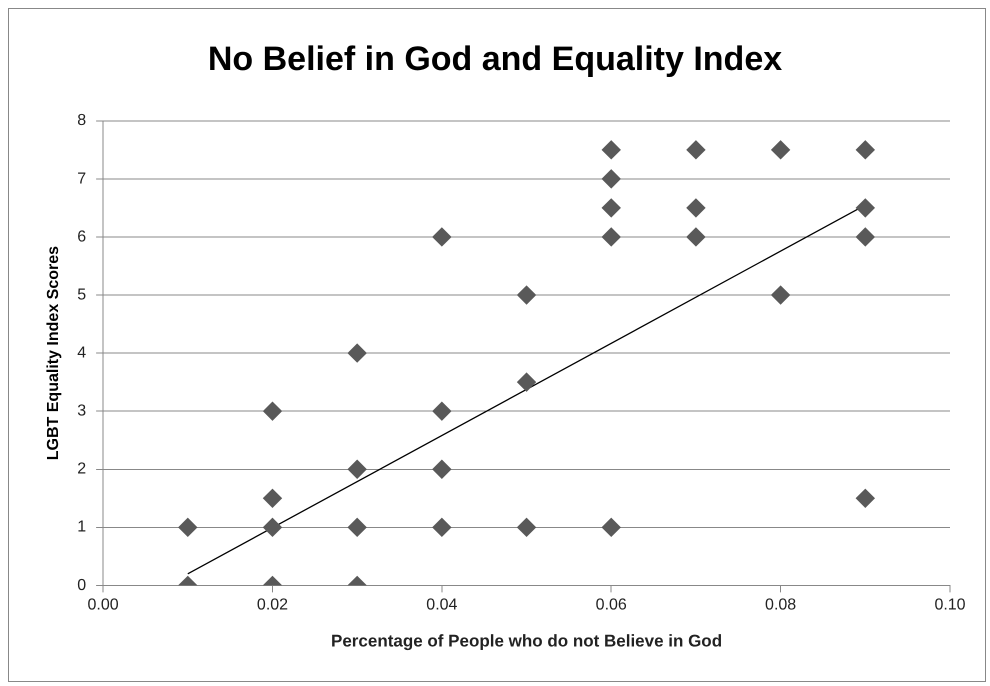 The height and width of the screenshot is (686, 990). What do you see at coordinates (81, 469) in the screenshot?
I see `y-tick-label: 2` at bounding box center [81, 469].